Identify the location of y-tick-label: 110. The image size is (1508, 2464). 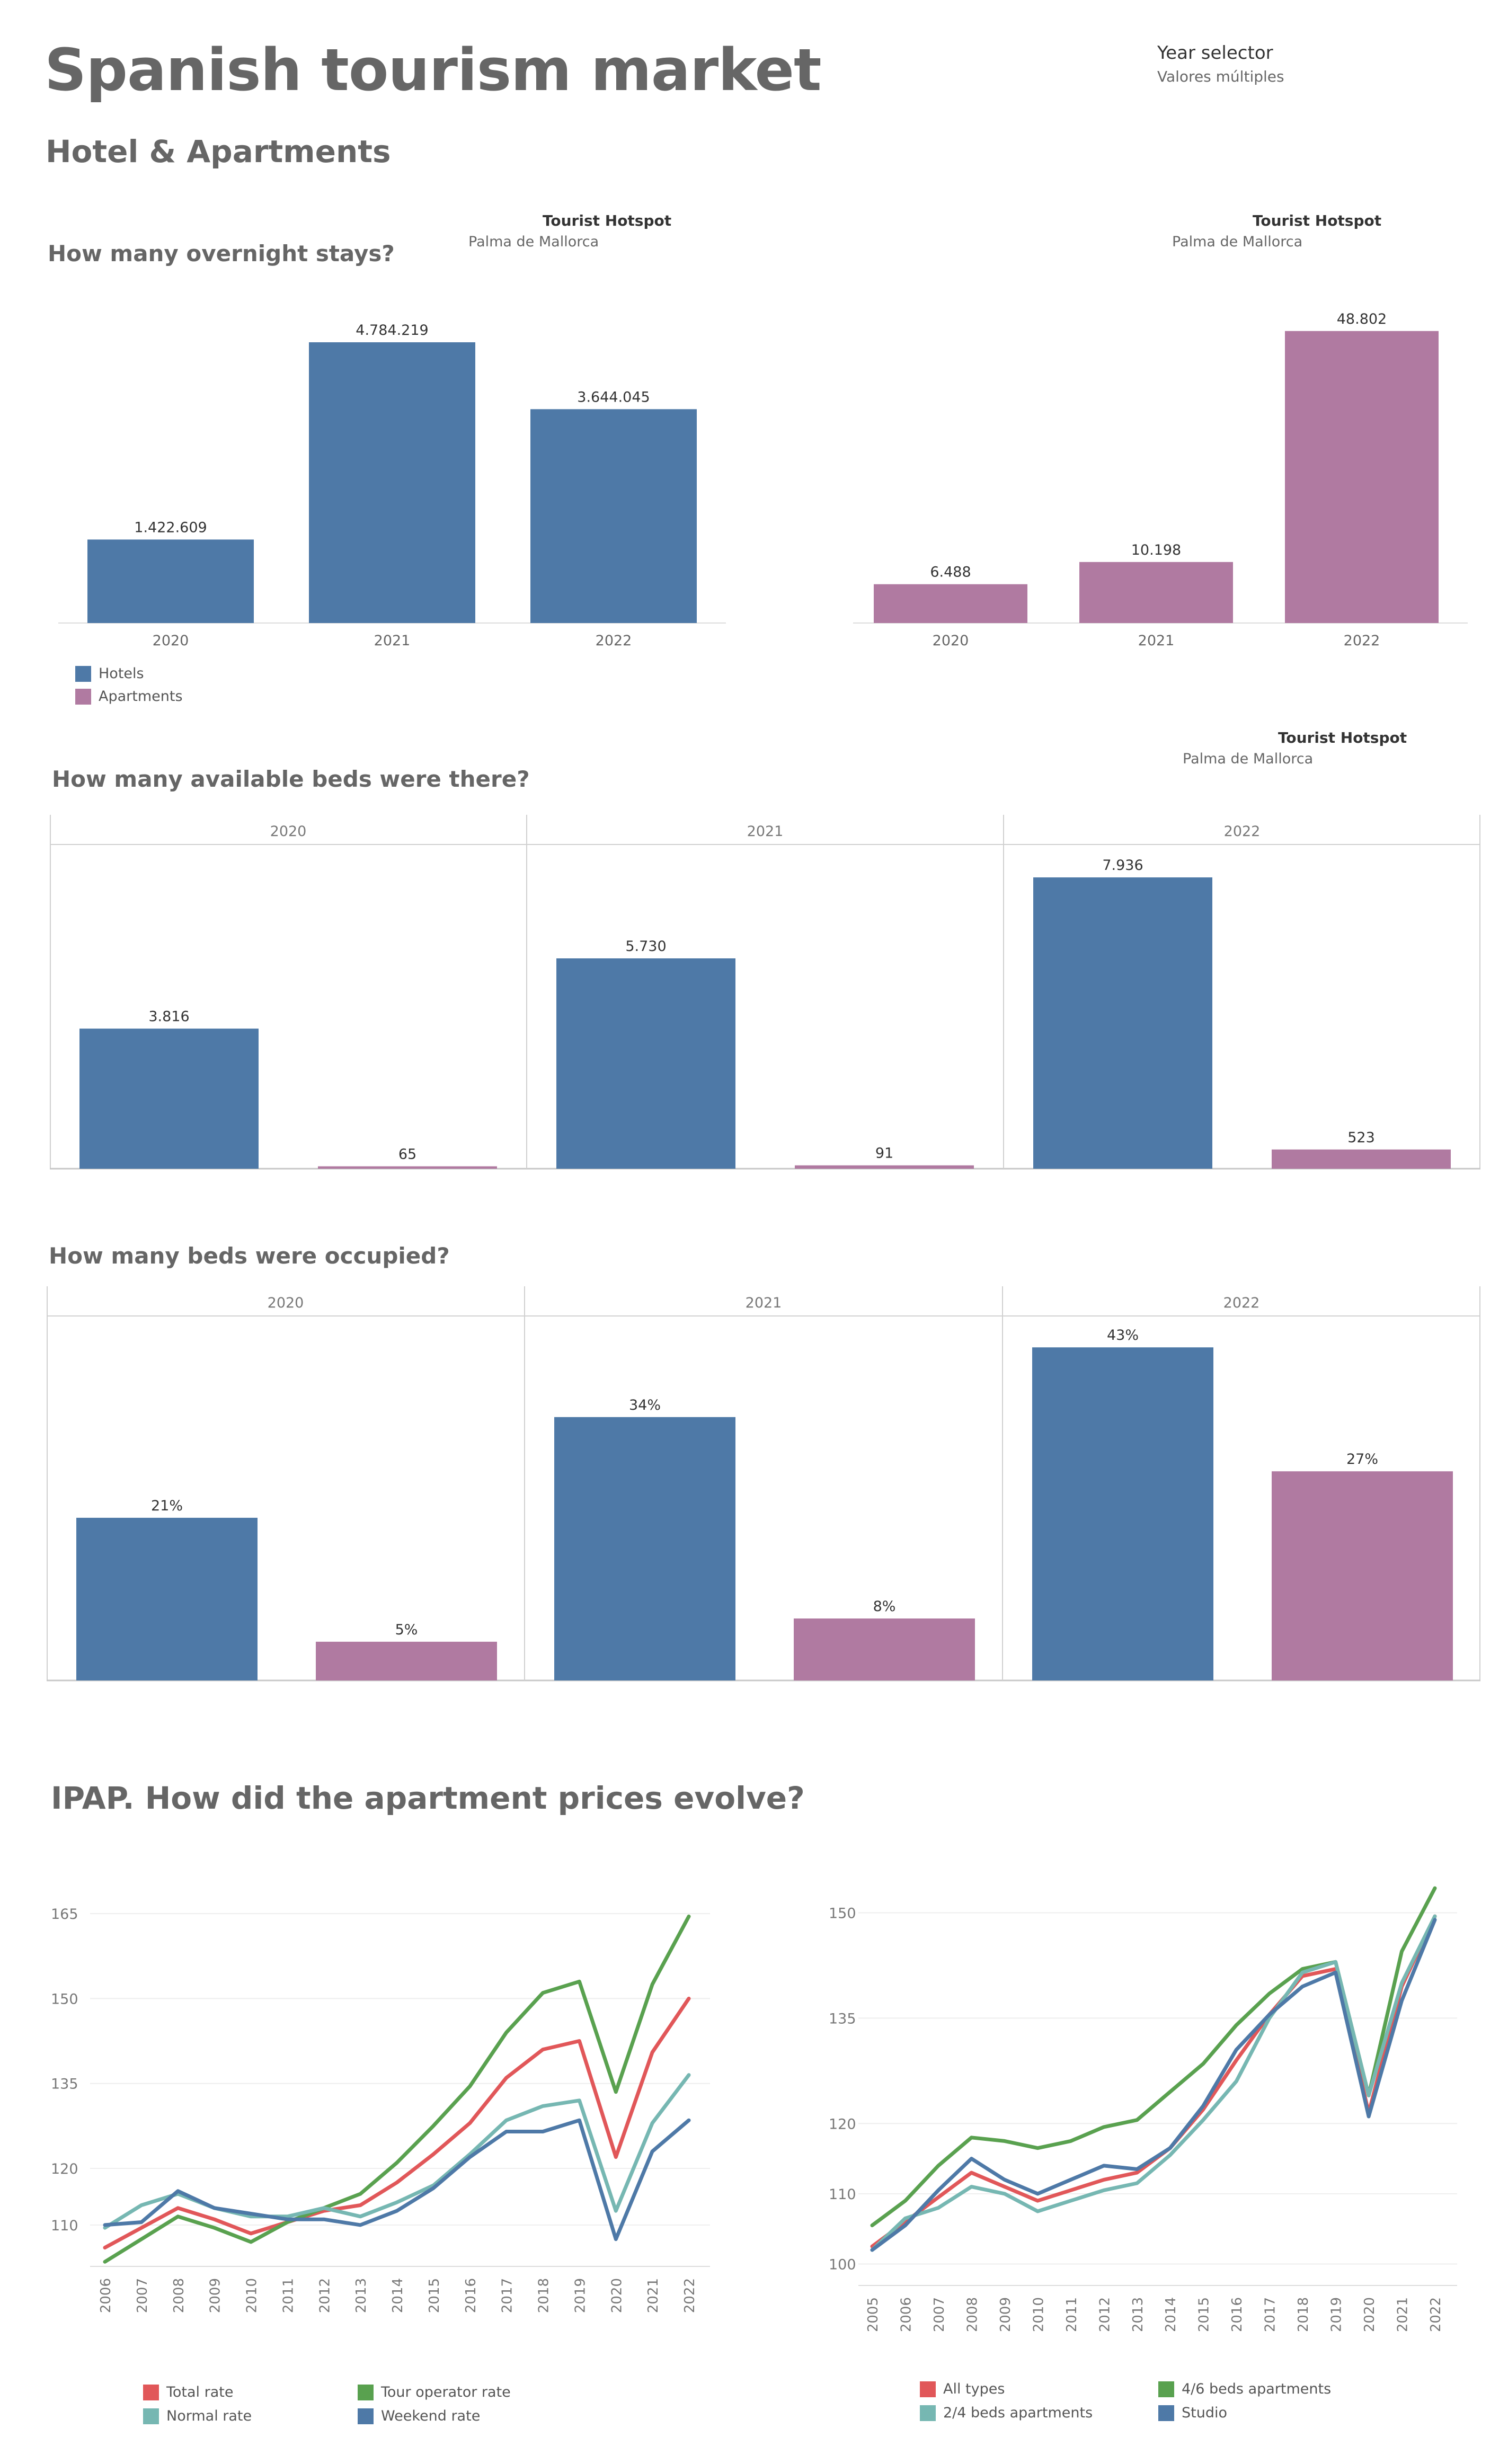
(842, 2194).